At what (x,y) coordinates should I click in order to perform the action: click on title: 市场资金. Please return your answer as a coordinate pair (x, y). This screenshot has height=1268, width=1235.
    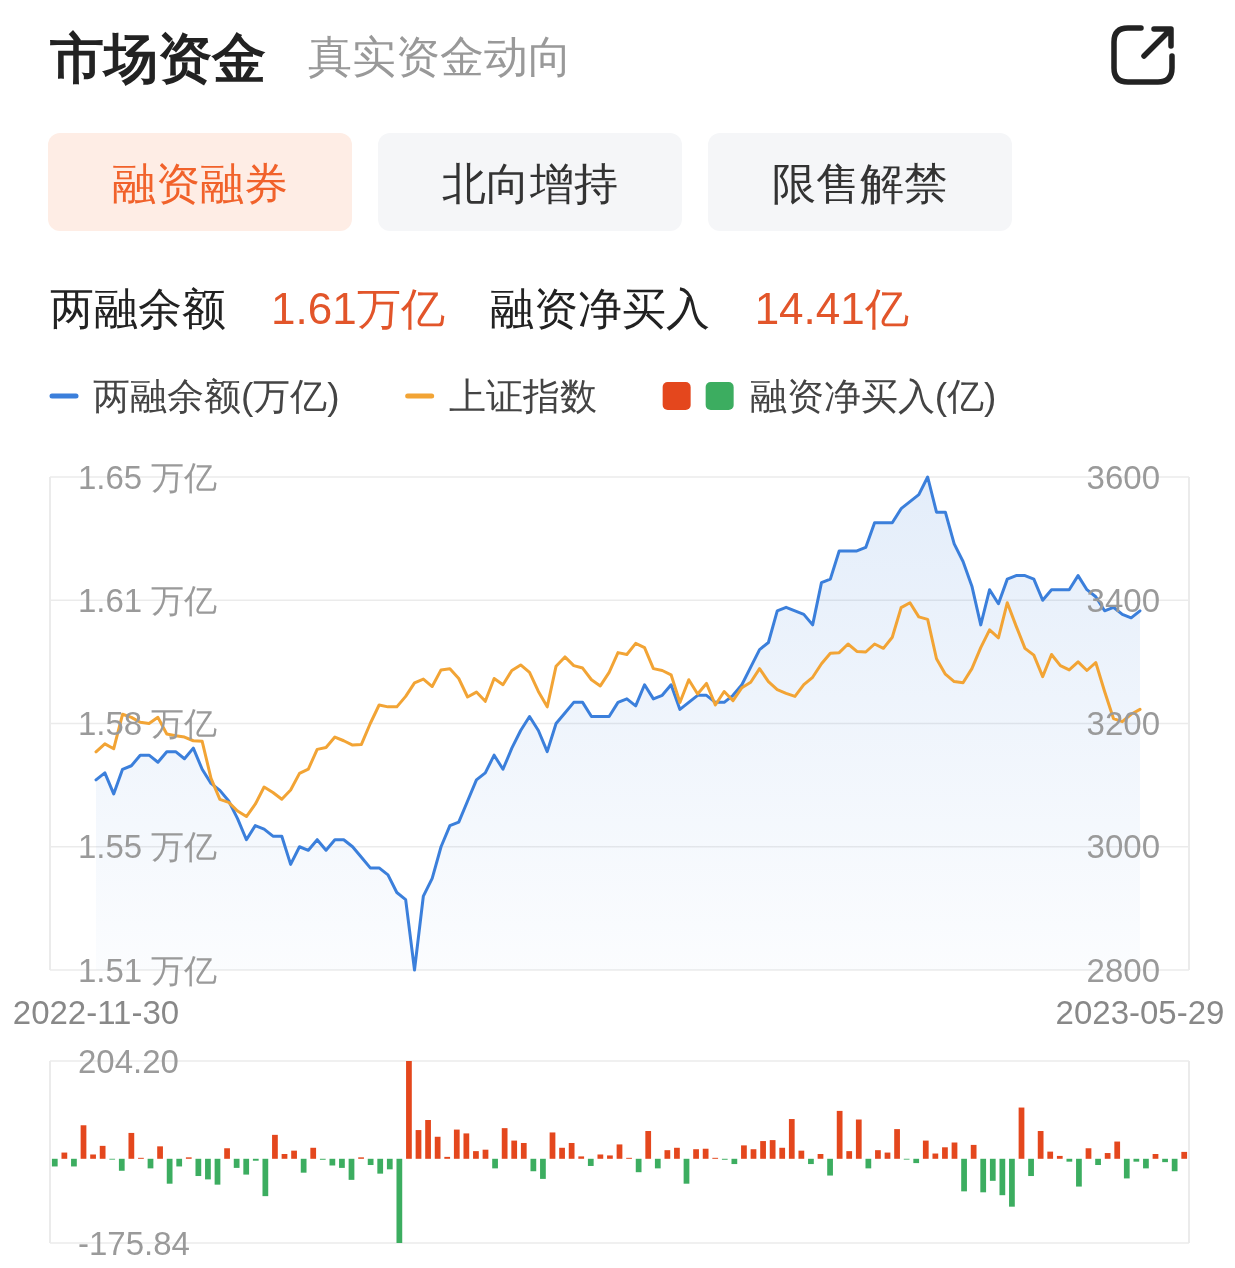
    Looking at the image, I should click on (158, 58).